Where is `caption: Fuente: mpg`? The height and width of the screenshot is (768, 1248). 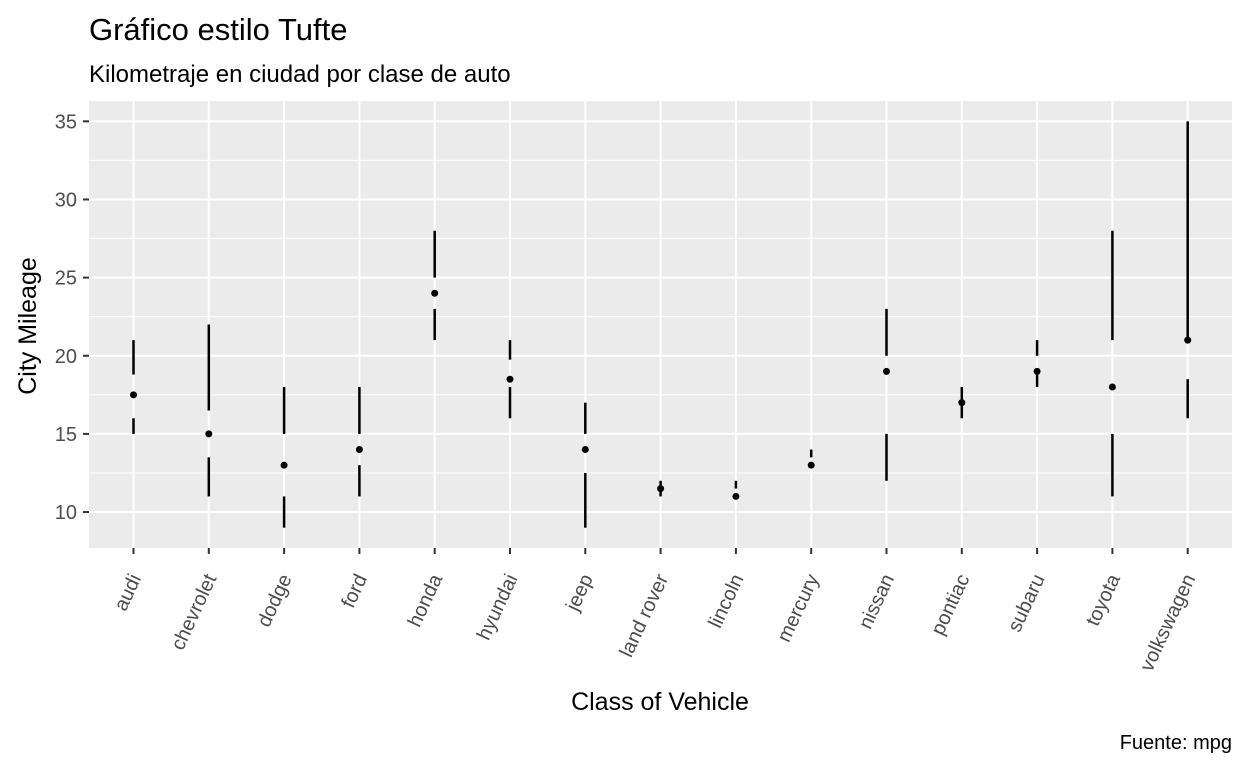 caption: Fuente: mpg is located at coordinates (1176, 743).